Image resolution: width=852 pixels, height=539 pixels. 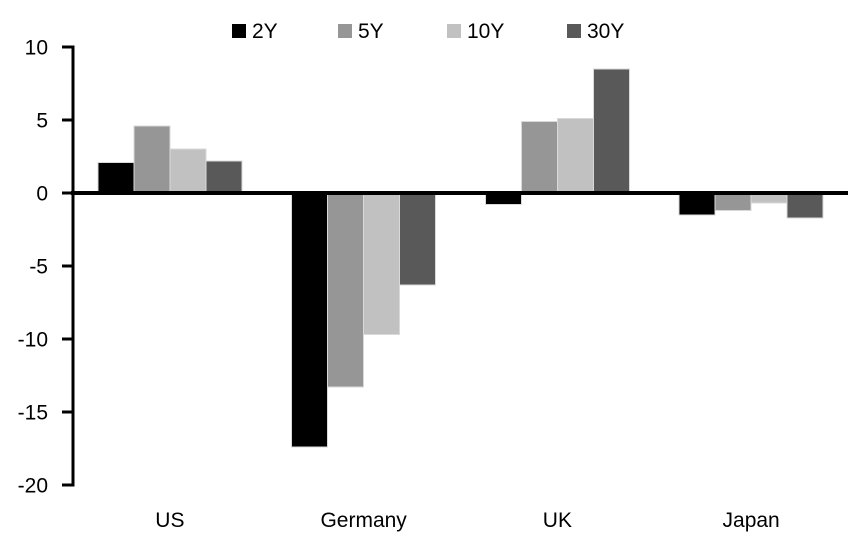 What do you see at coordinates (557, 520) in the screenshot?
I see `category-label-UK: UK` at bounding box center [557, 520].